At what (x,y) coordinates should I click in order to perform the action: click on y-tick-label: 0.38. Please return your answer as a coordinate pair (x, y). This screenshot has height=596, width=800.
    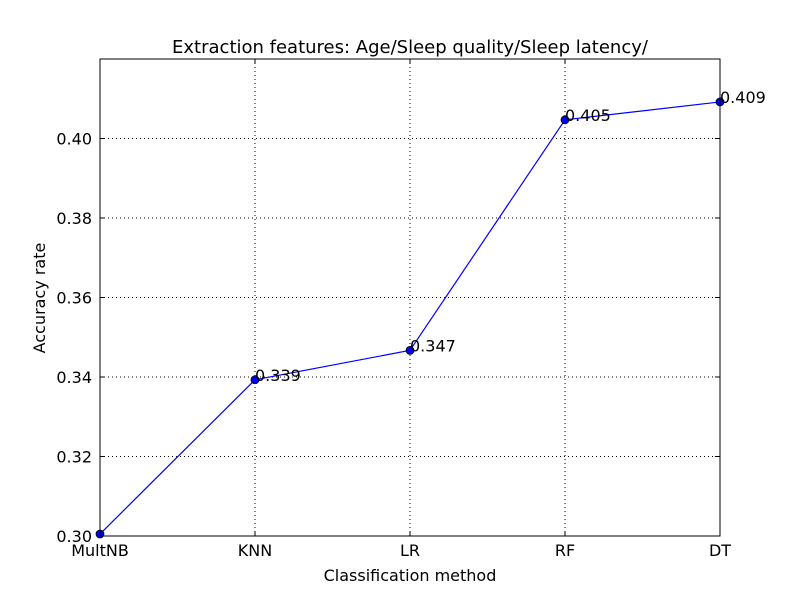
    Looking at the image, I should click on (74, 218).